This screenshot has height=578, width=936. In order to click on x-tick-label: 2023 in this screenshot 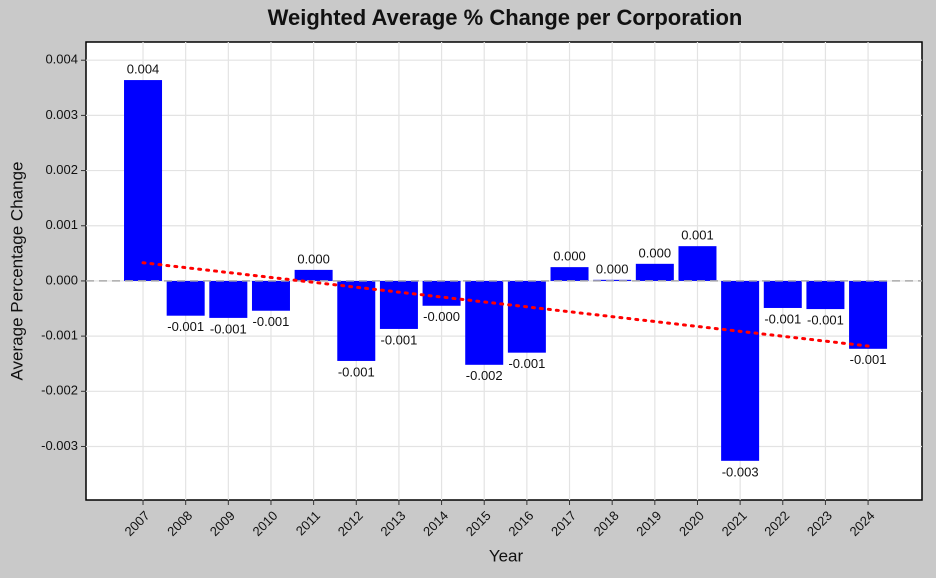, I will do `click(819, 523)`.